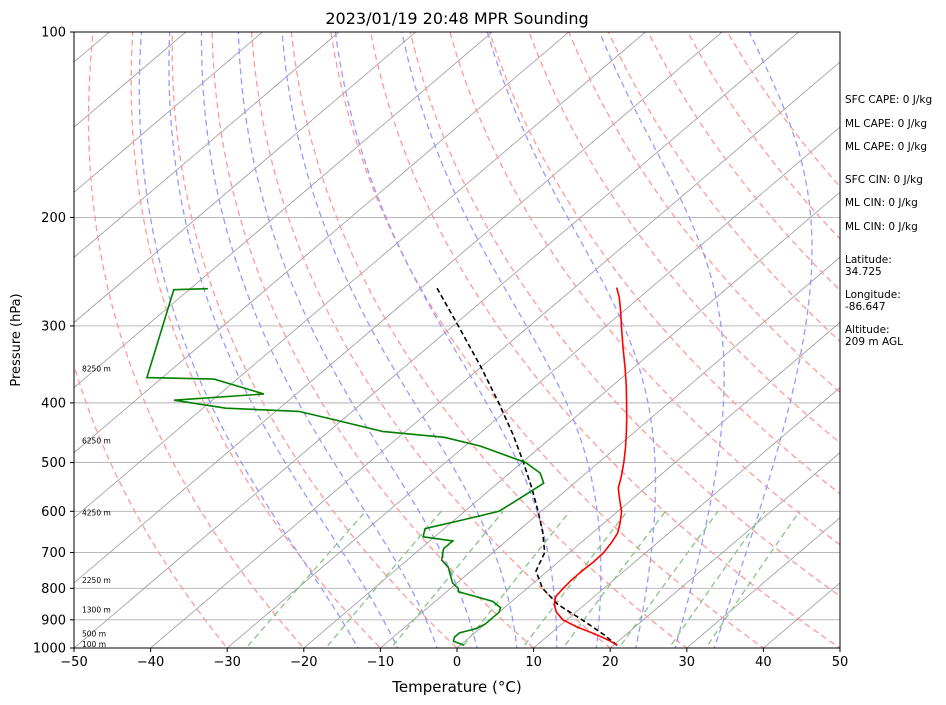  I want to click on longitude-label: Longitude:, so click(873, 295).